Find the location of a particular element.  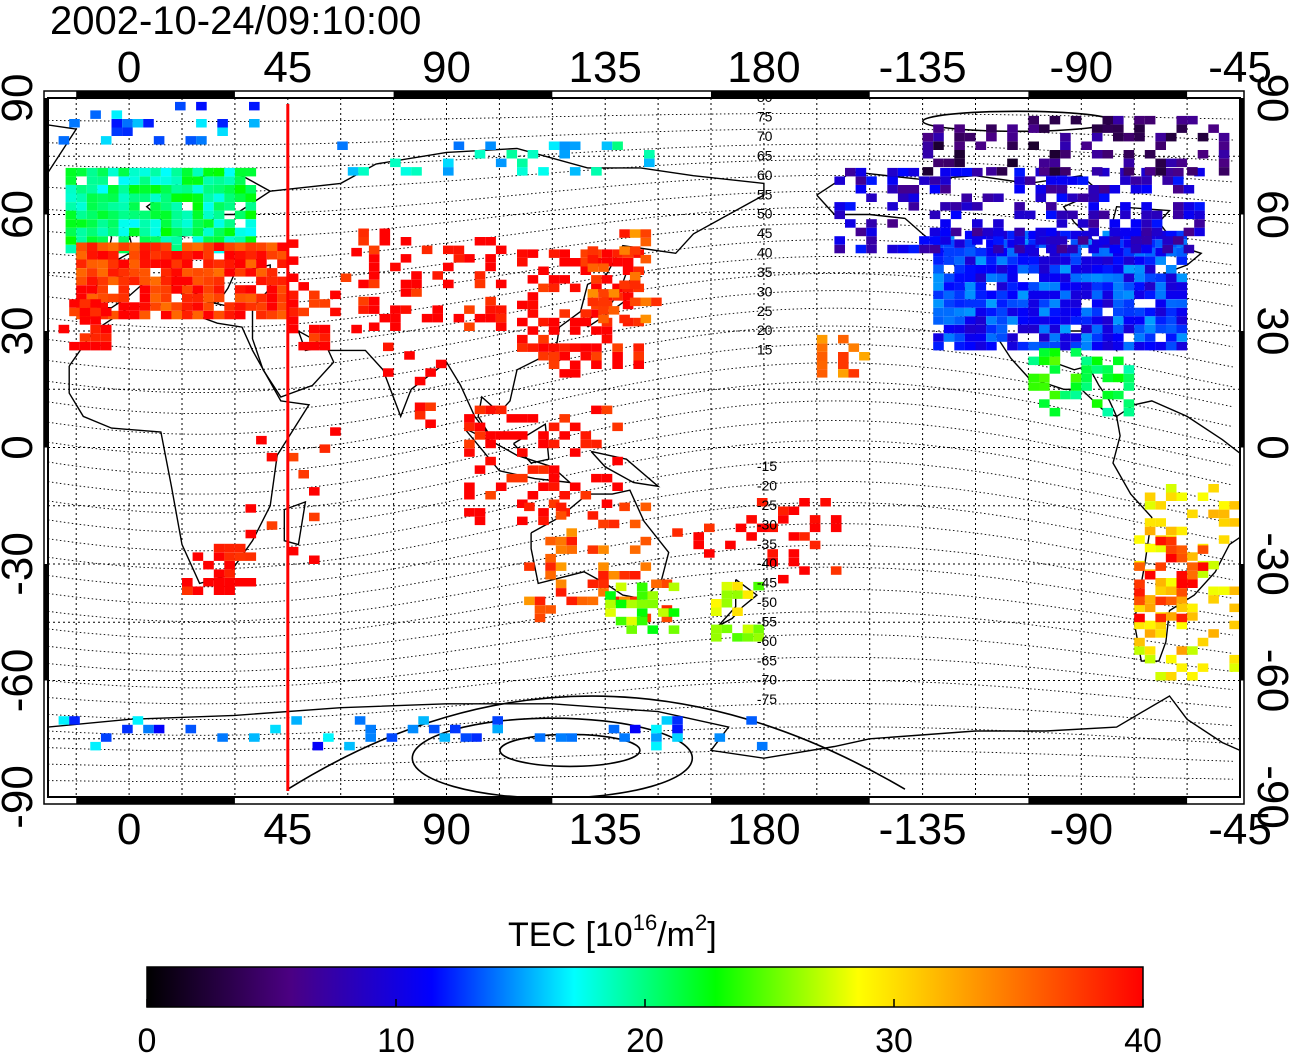

contour-label: -65 is located at coordinates (767, 660).